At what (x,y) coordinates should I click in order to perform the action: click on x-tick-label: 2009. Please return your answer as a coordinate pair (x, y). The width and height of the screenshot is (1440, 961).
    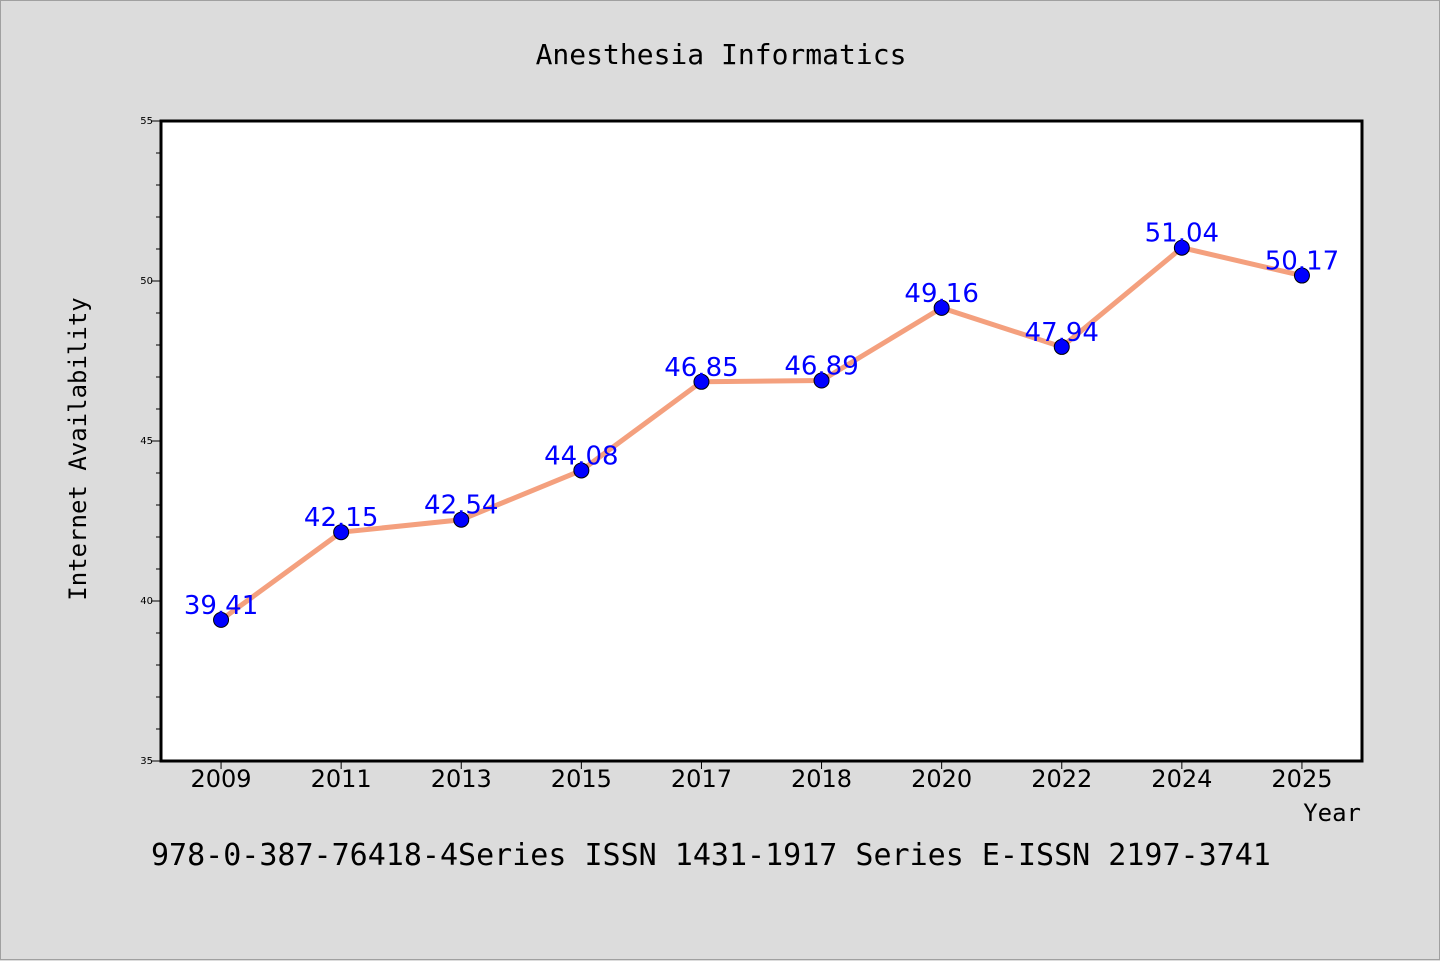
    Looking at the image, I should click on (221, 779).